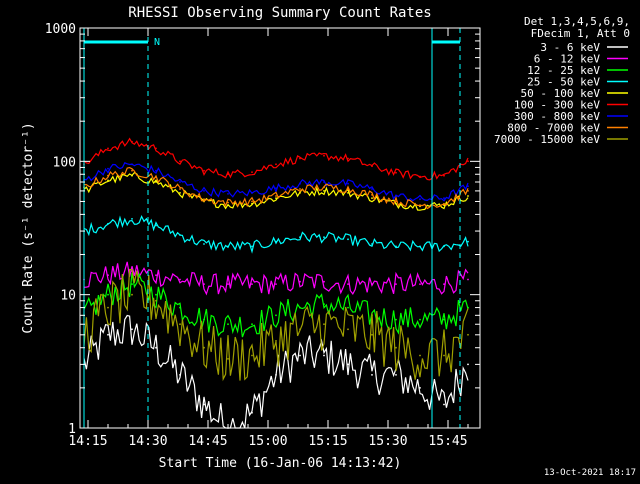  I want to click on legend-entry-label: 100 - 300 keV, so click(557, 105).